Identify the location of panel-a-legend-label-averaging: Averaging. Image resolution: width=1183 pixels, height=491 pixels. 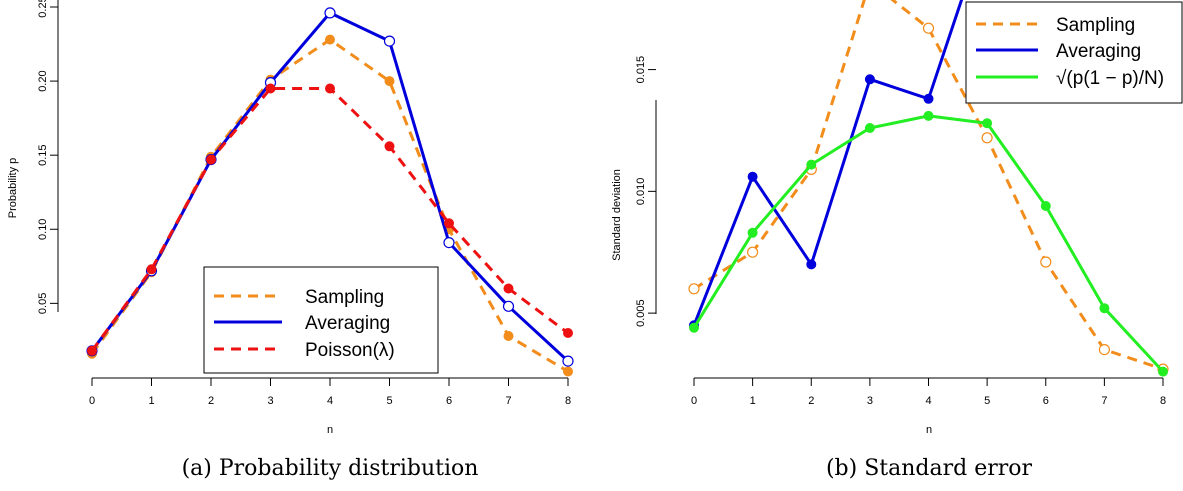
(347, 323).